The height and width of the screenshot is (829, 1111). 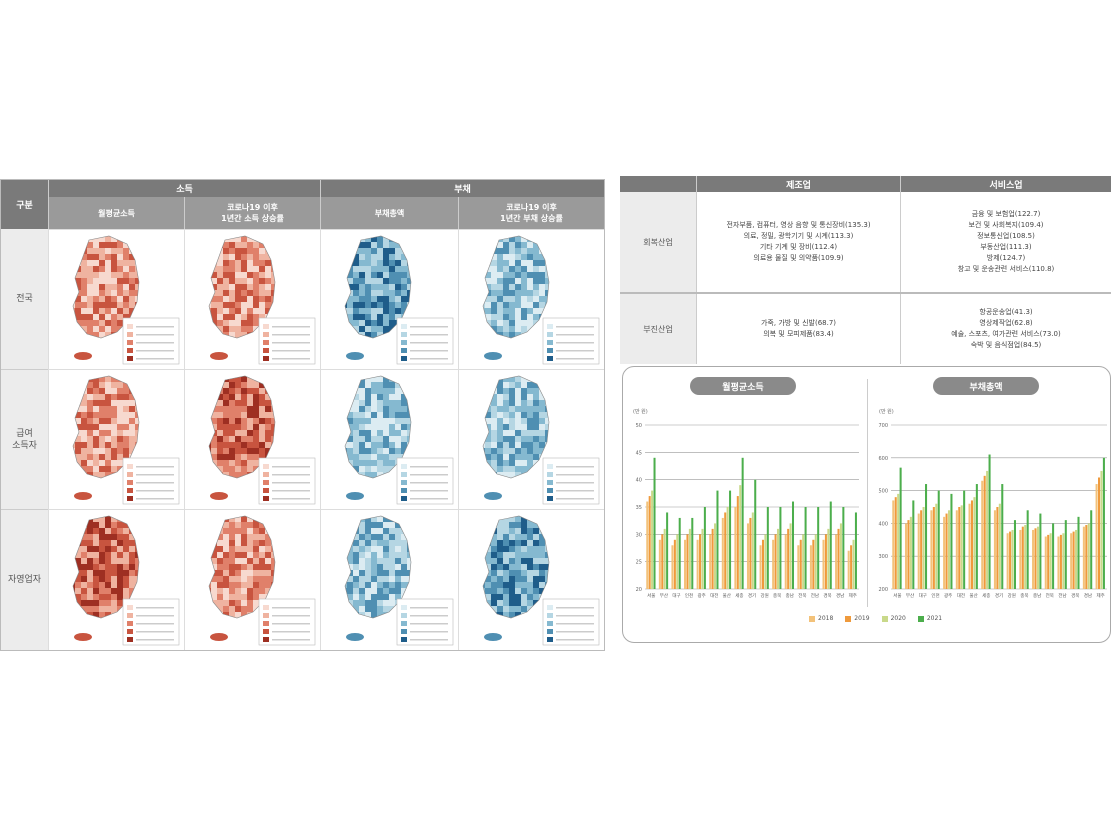 What do you see at coordinates (971, 544) in the screenshot?
I see `bar-2019` at bounding box center [971, 544].